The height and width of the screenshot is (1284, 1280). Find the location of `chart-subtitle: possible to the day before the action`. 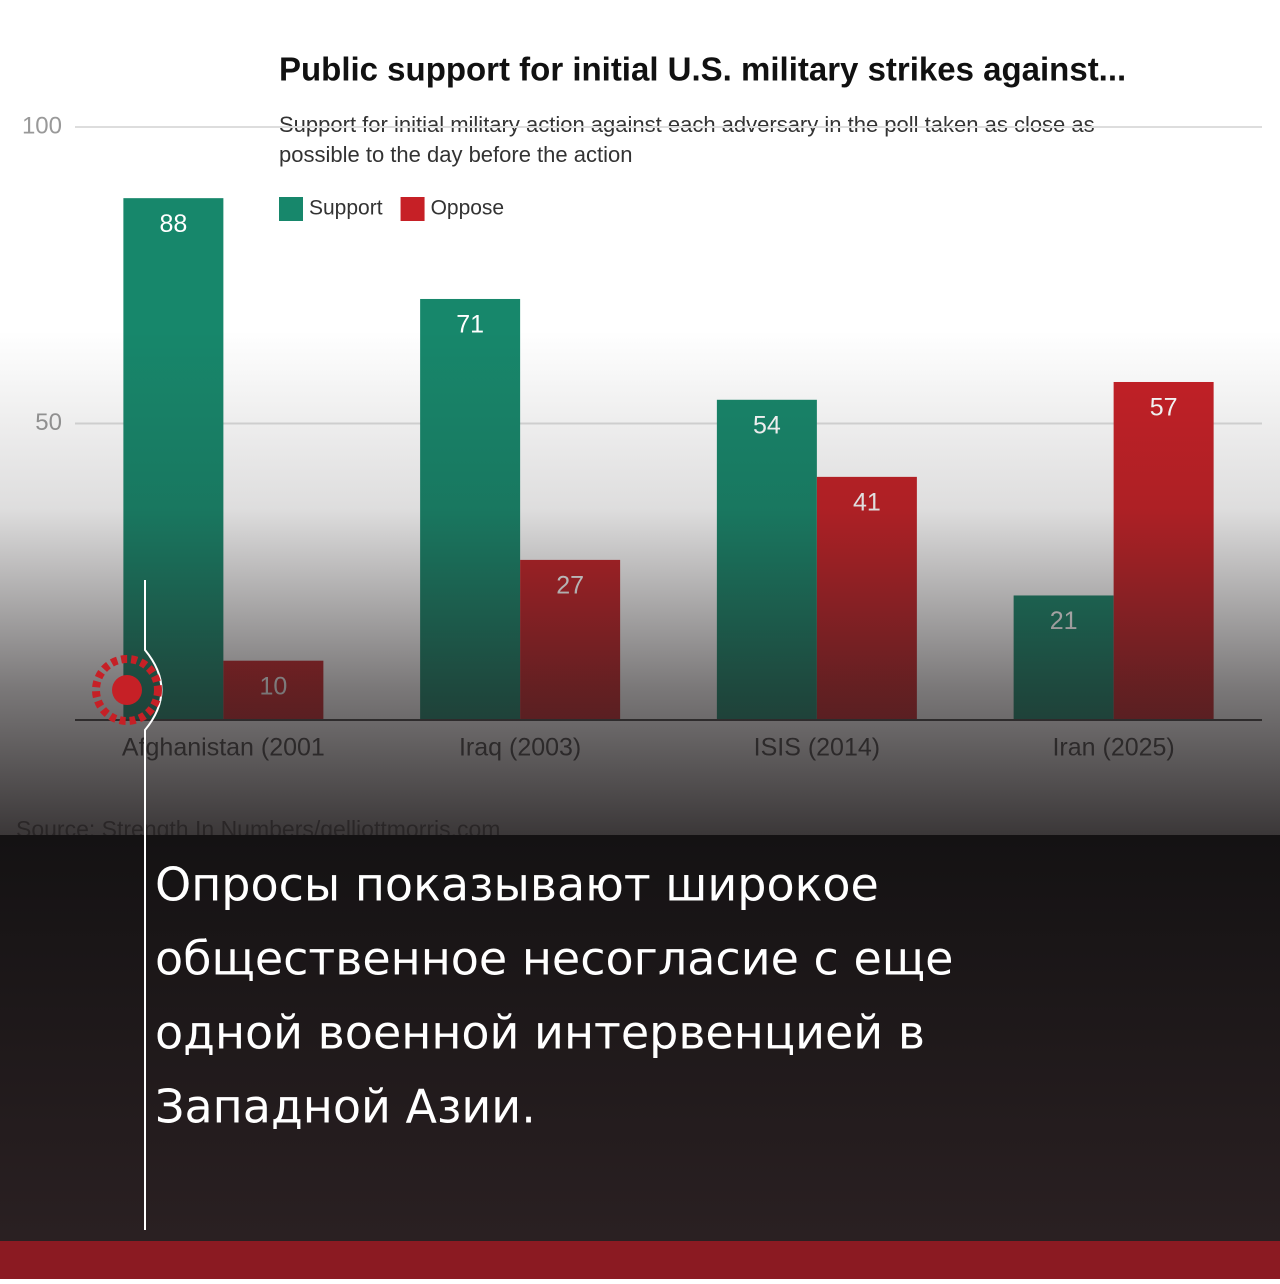

chart-subtitle: possible to the day before the action is located at coordinates (455, 154).